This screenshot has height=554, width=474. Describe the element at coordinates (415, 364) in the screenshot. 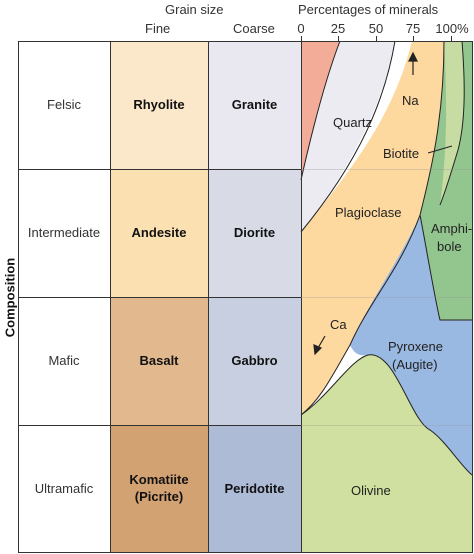

I see `pyroxene-label-line2: (Augite)` at that location.